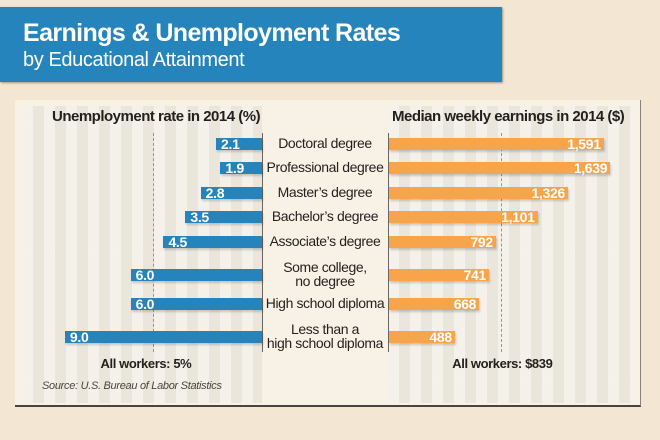  What do you see at coordinates (146, 363) in the screenshot?
I see `unemployment-reference-label: All workers: 5%` at bounding box center [146, 363].